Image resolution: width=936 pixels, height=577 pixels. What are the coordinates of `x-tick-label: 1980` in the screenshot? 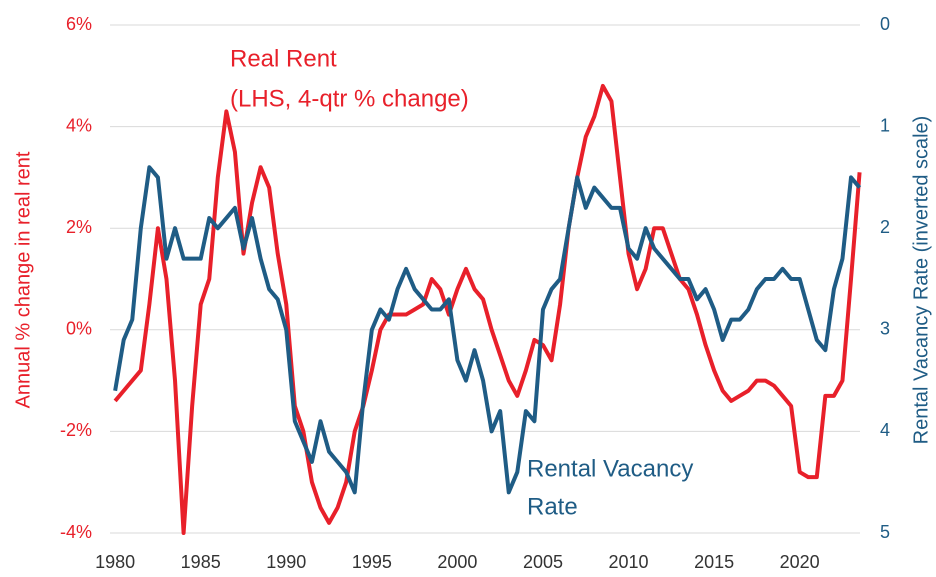 It's located at (115, 562).